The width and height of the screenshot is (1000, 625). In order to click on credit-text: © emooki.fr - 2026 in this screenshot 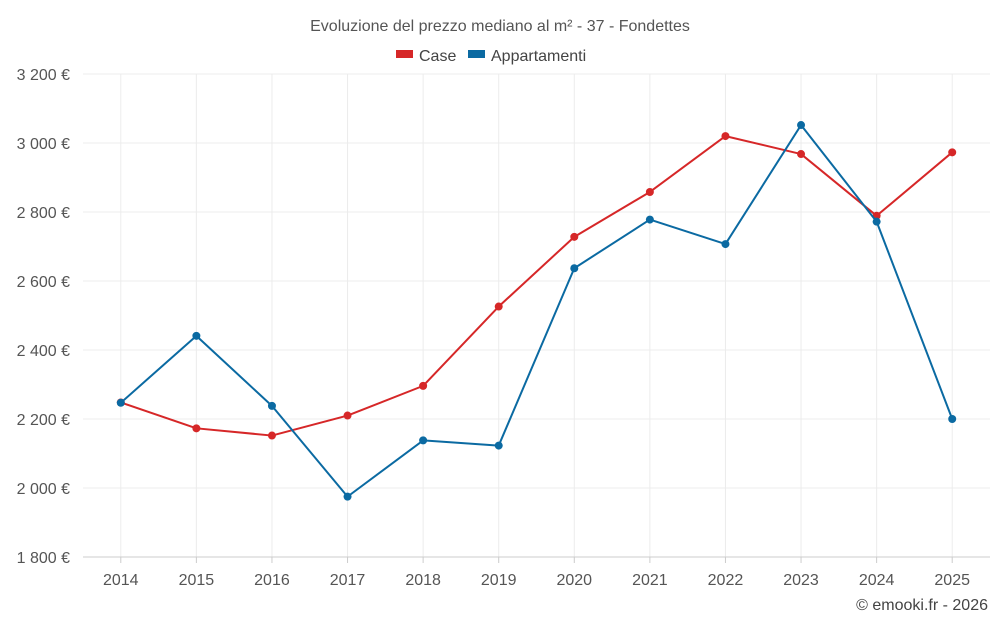, I will do `click(922, 605)`.